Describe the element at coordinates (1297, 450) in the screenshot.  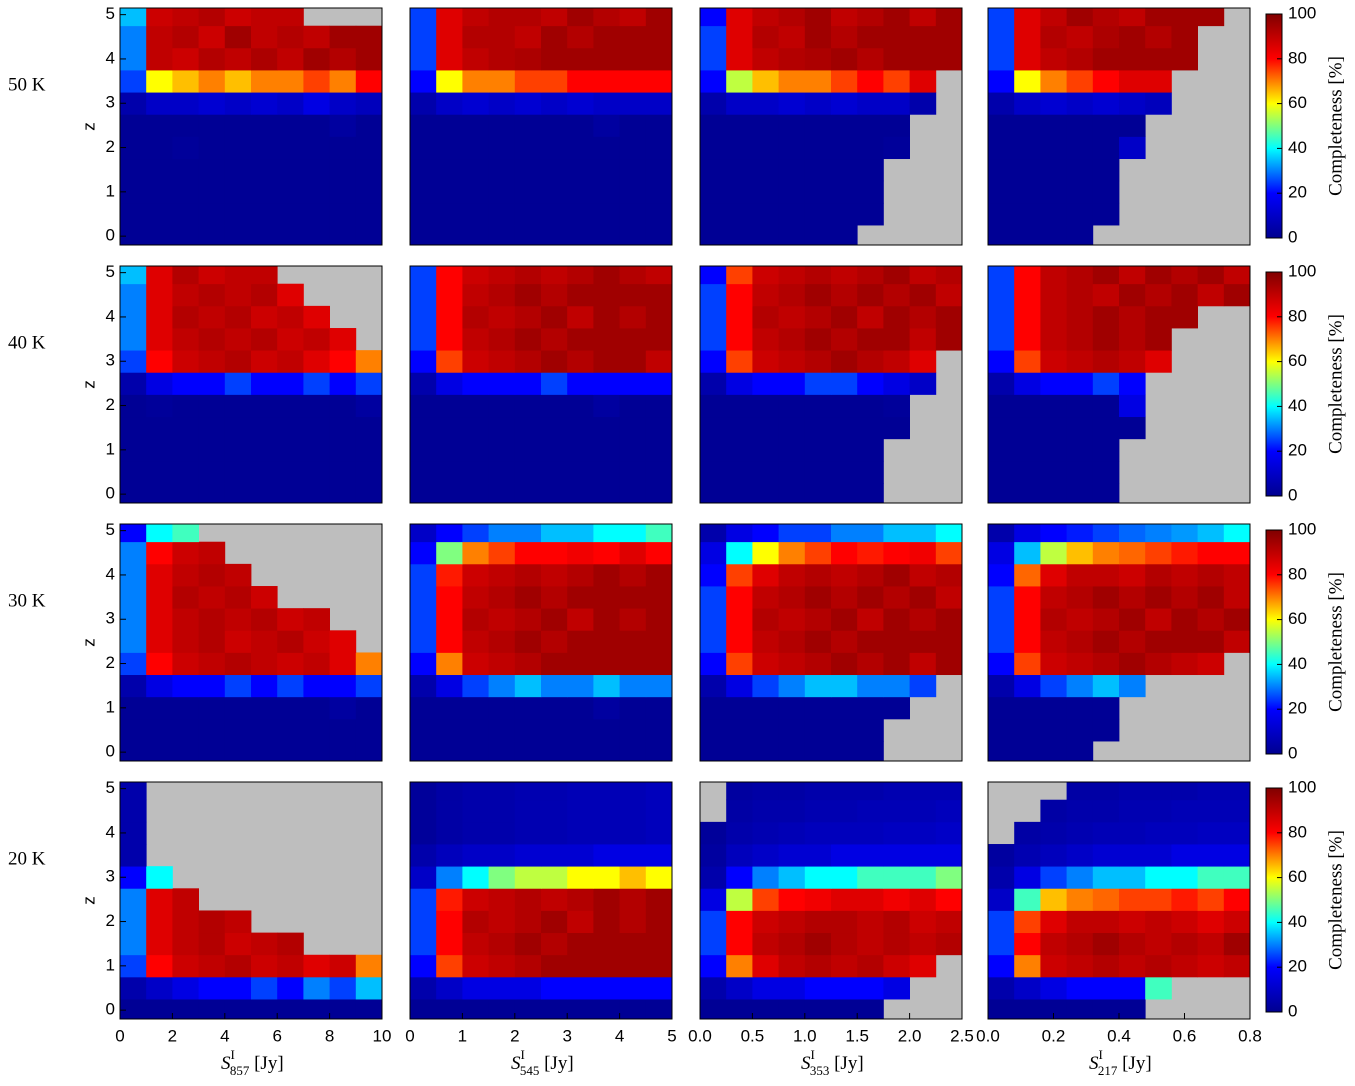
I see `colorbar-tick-label: 20` at that location.